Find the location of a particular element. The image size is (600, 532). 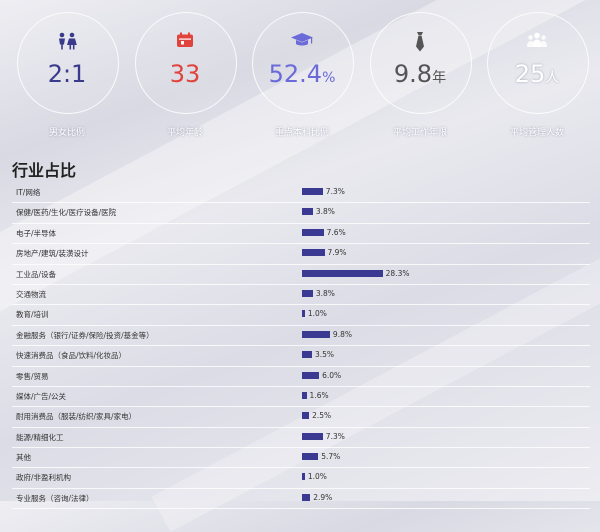

stat-average-age: 33 平均年龄 is located at coordinates (185, 77).